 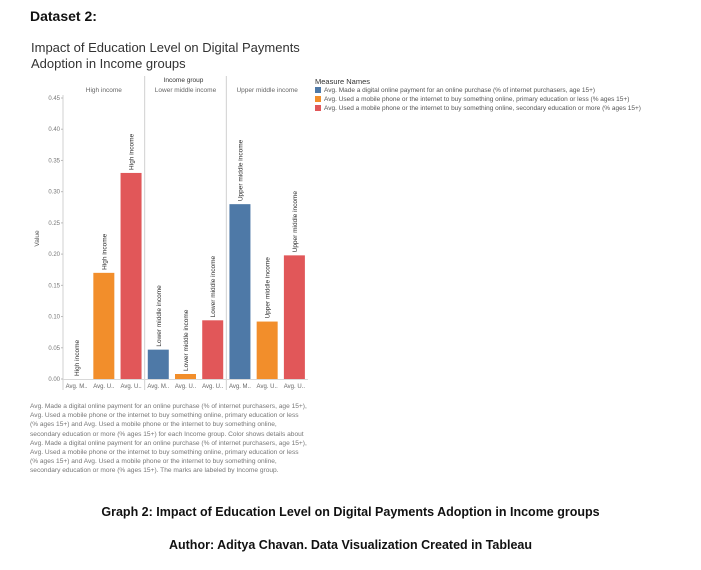 What do you see at coordinates (54, 349) in the screenshot?
I see `y-tick-label: 0.05` at bounding box center [54, 349].